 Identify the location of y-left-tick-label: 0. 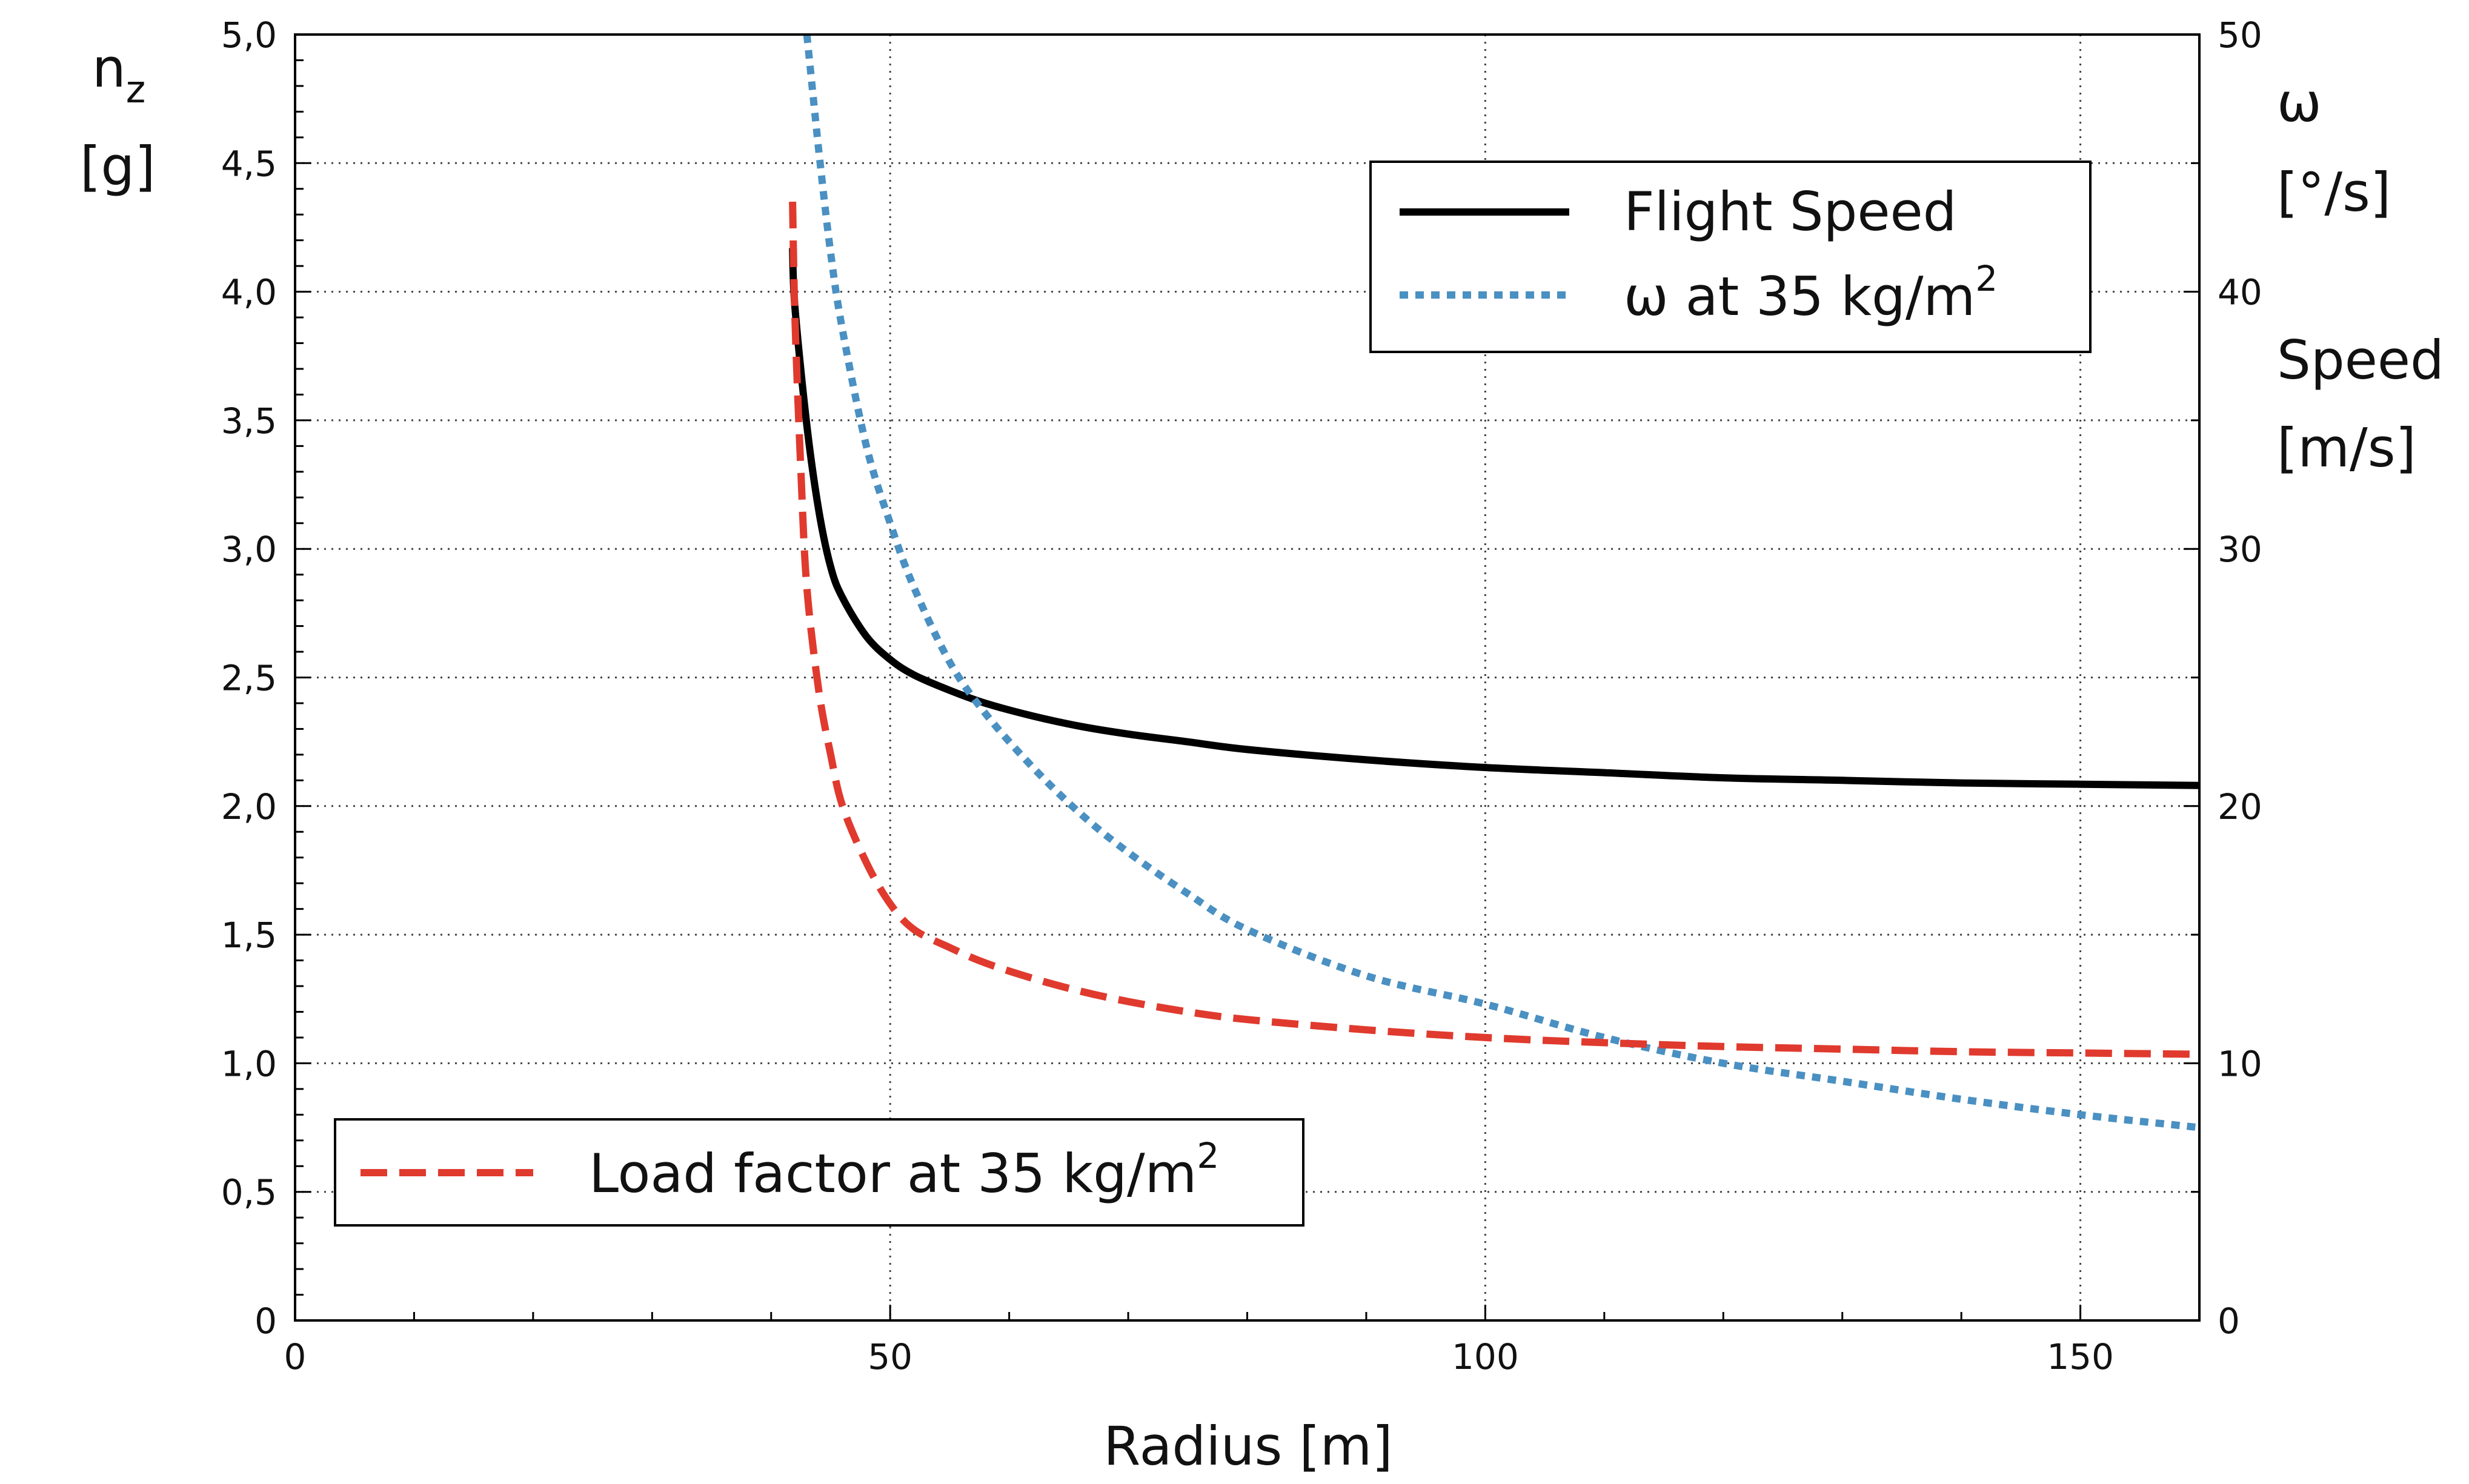
(265, 1321).